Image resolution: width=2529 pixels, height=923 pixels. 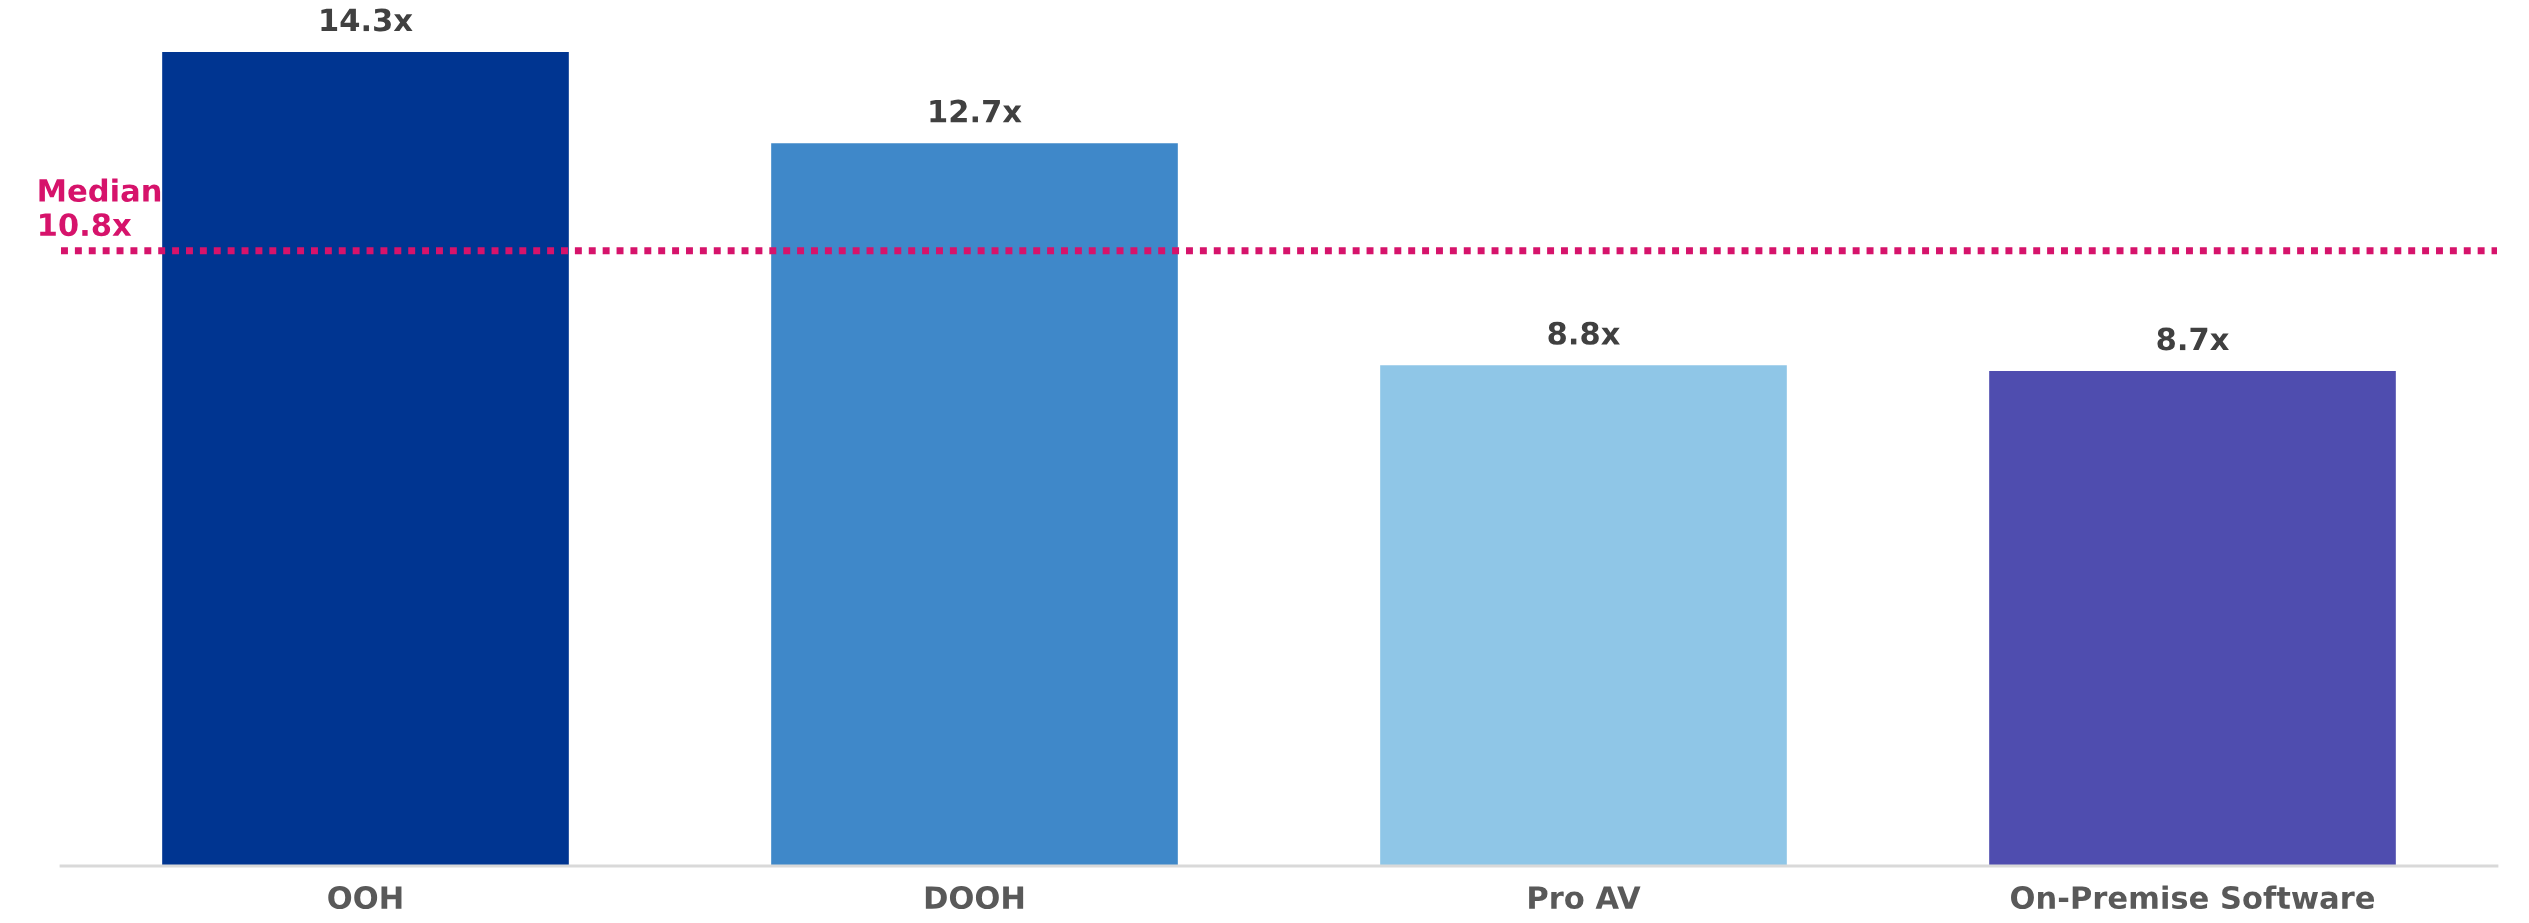 What do you see at coordinates (1584, 333) in the screenshot?
I see `data-label: 8.8x` at bounding box center [1584, 333].